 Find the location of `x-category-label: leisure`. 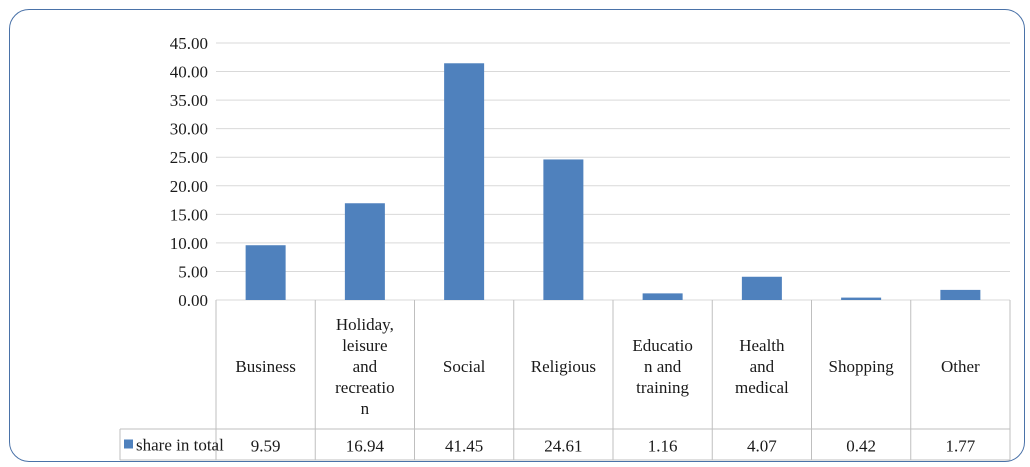

x-category-label: leisure is located at coordinates (364, 345).